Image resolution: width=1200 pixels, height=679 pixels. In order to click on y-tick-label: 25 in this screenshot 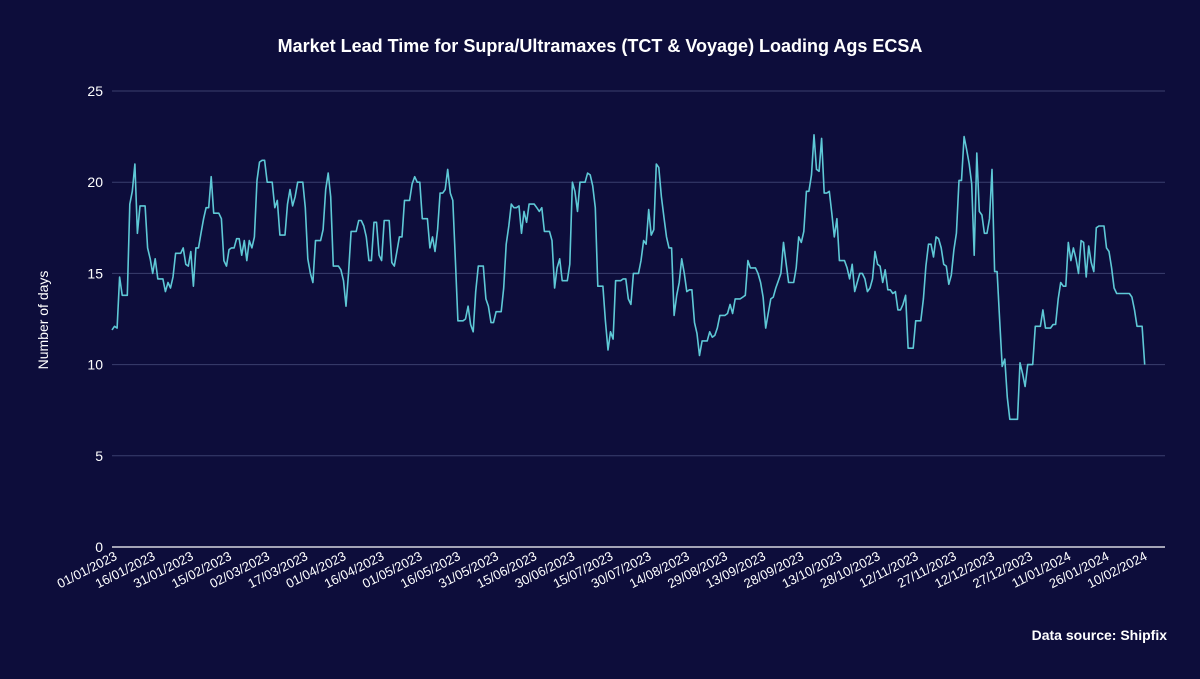, I will do `click(95, 91)`.